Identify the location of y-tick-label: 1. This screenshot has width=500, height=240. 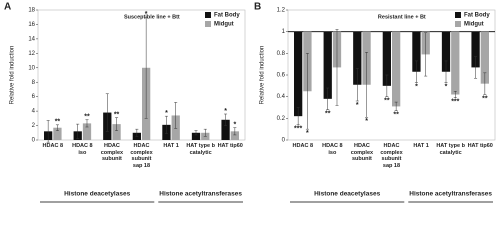
(284, 32).